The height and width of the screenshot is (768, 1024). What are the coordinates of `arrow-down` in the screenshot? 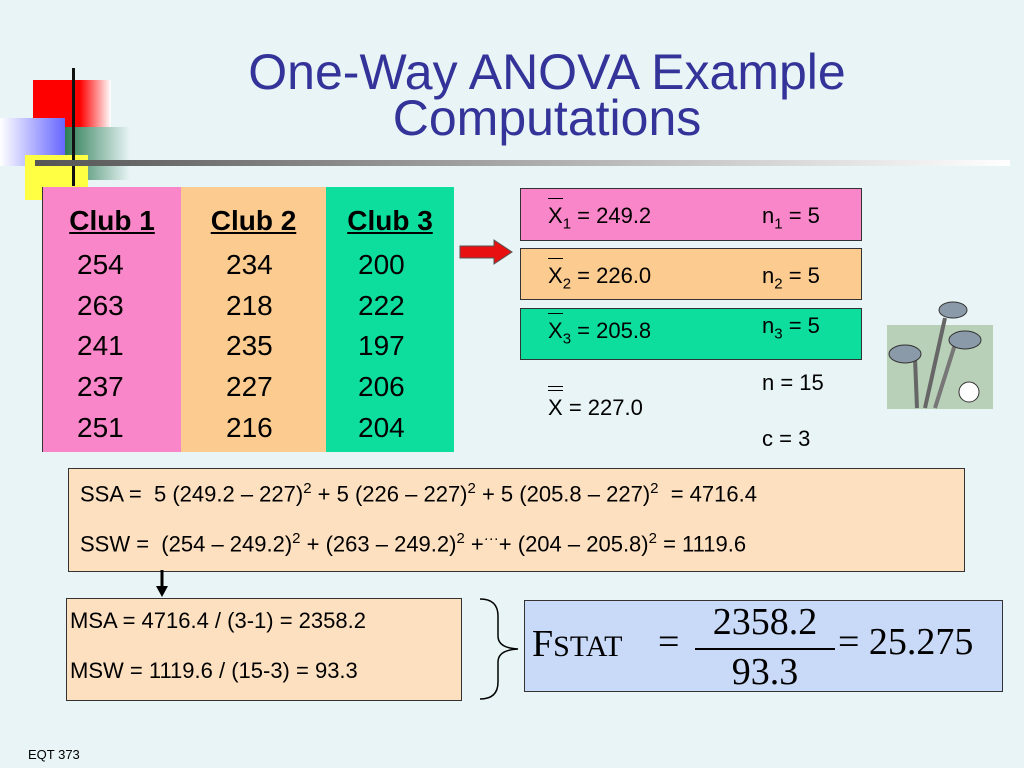 It's located at (162, 583).